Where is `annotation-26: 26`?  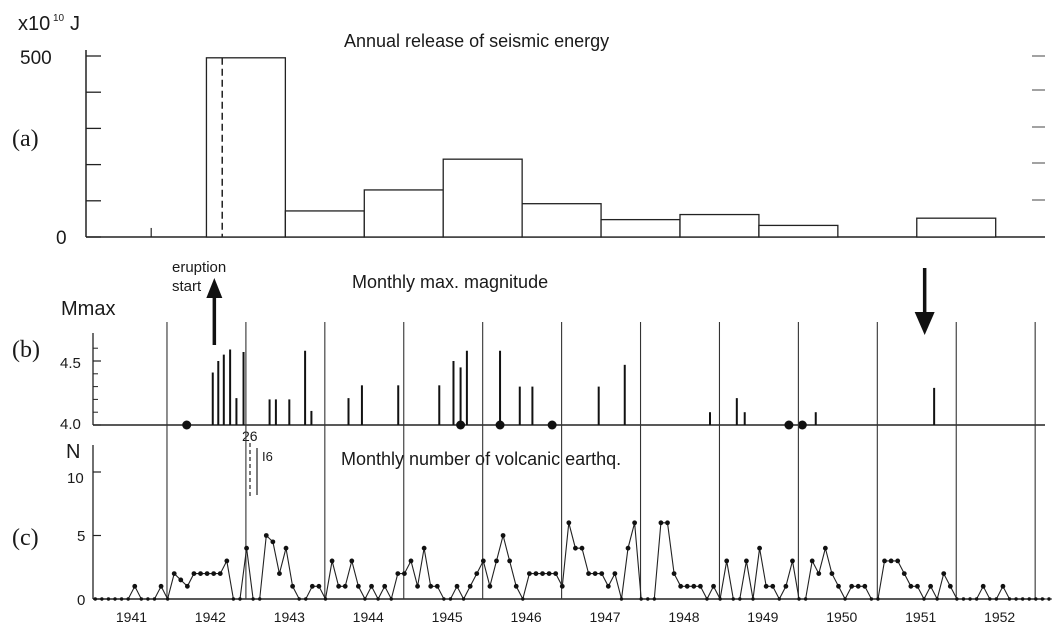 annotation-26: 26 is located at coordinates (250, 436).